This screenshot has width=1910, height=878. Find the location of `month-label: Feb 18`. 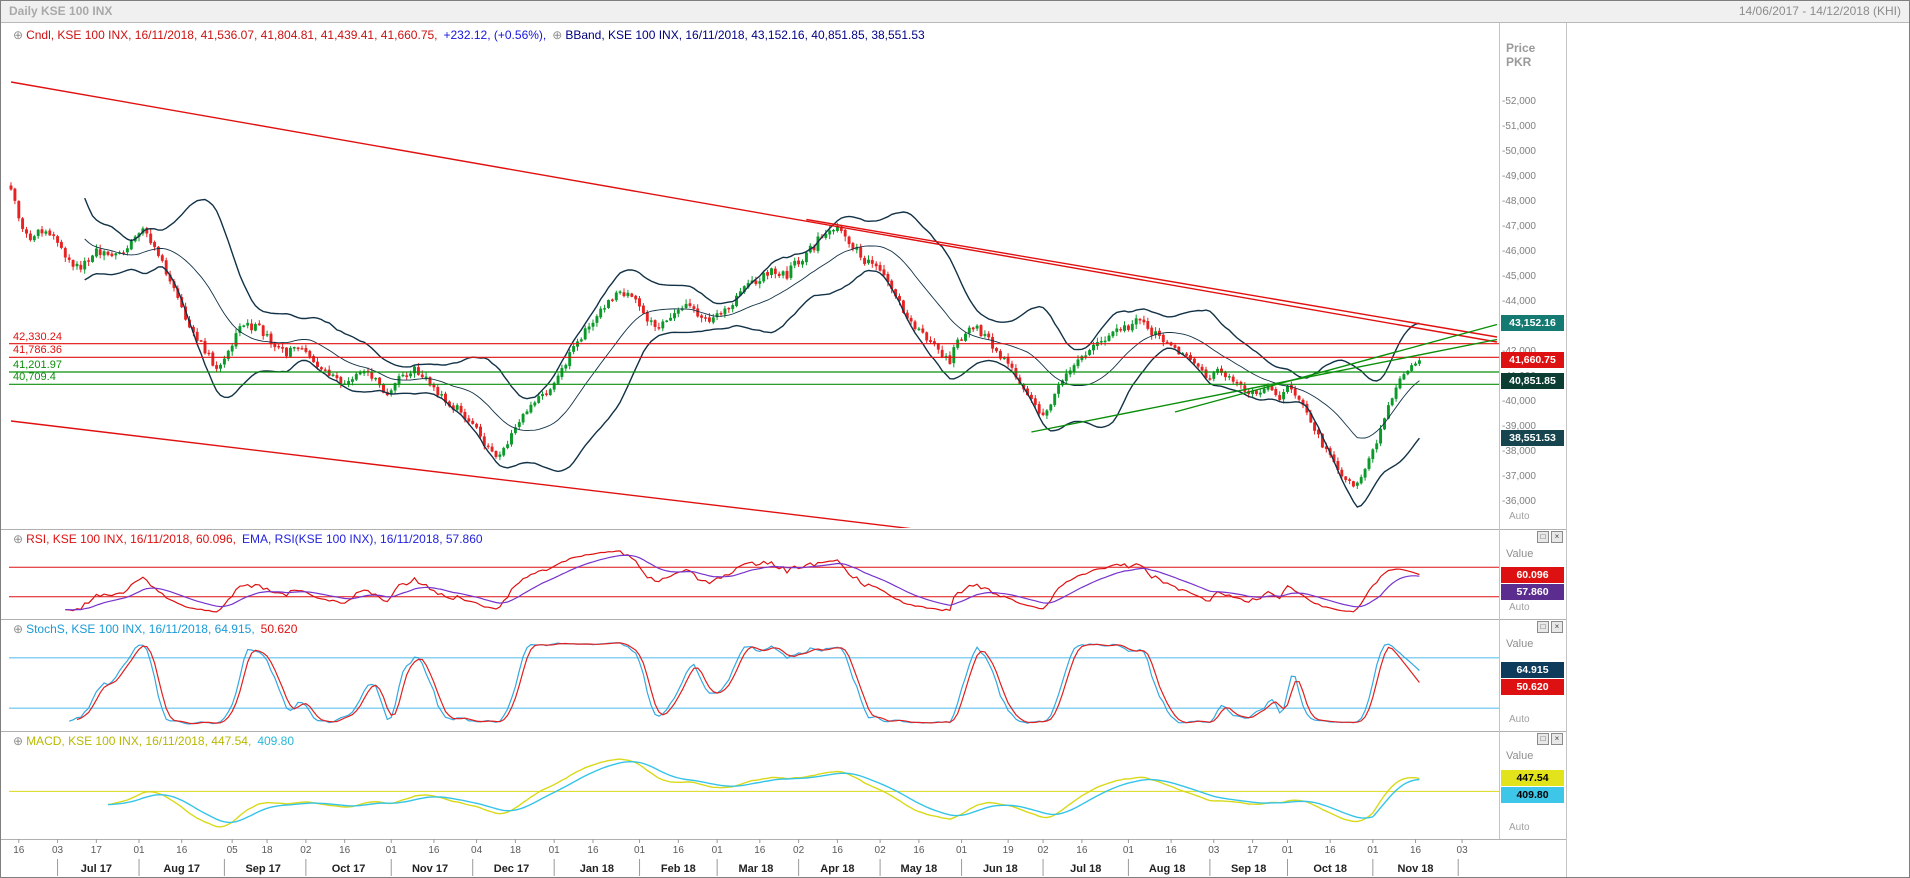

month-label: Feb 18 is located at coordinates (678, 869).